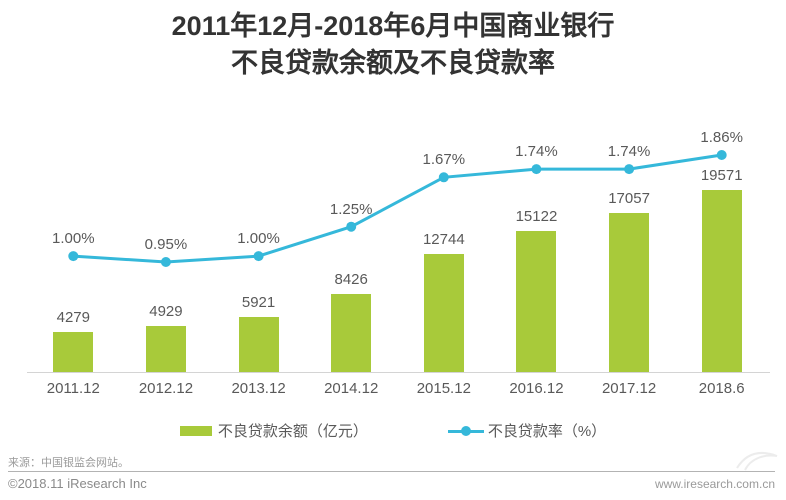 The width and height of the screenshot is (786, 500). I want to click on x-axis-line, so click(398, 372).